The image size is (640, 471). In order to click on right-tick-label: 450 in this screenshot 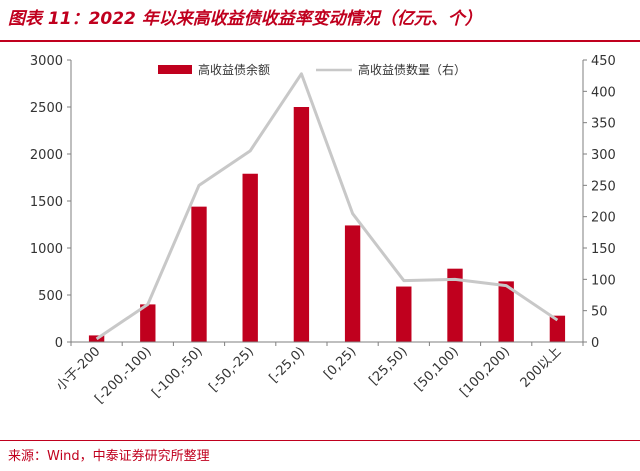, I will do `click(603, 61)`.